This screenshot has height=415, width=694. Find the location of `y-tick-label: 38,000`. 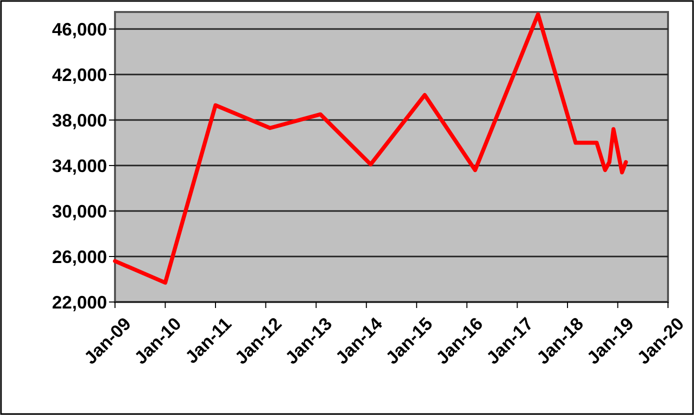

y-tick-label: 38,000 is located at coordinates (79, 120).